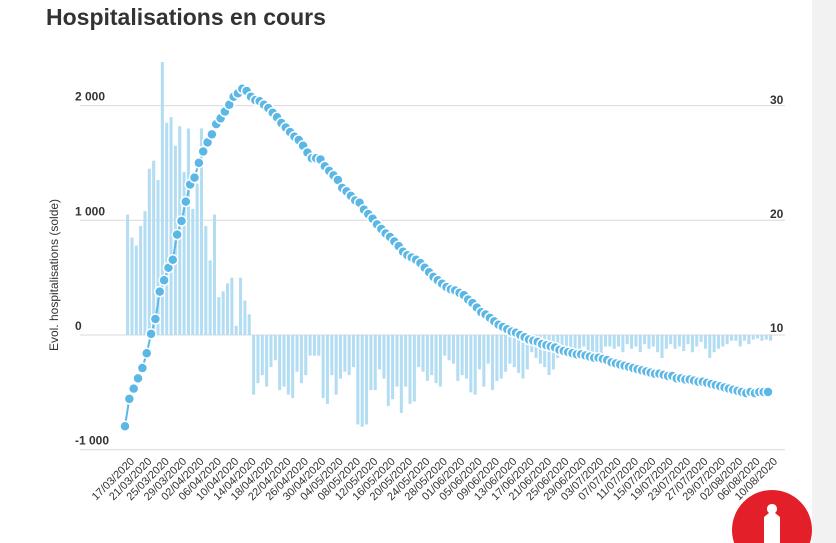 This screenshot has width=836, height=543. I want to click on right-tick-label: 30, so click(777, 100).